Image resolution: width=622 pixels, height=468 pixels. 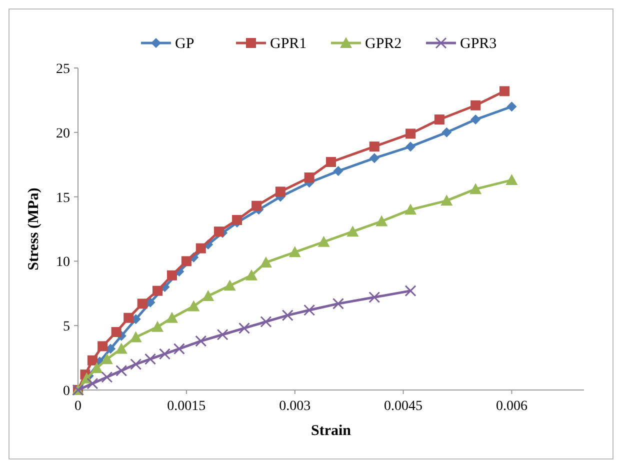 What do you see at coordinates (63, 134) in the screenshot?
I see `y-tick-label: 20` at bounding box center [63, 134].